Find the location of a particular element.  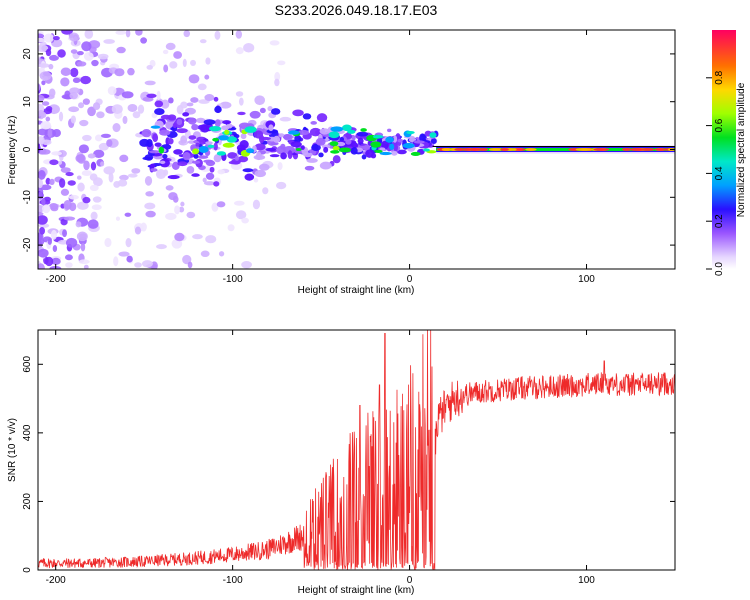

spectrogram-xtick-label: -200 is located at coordinates (56, 279).